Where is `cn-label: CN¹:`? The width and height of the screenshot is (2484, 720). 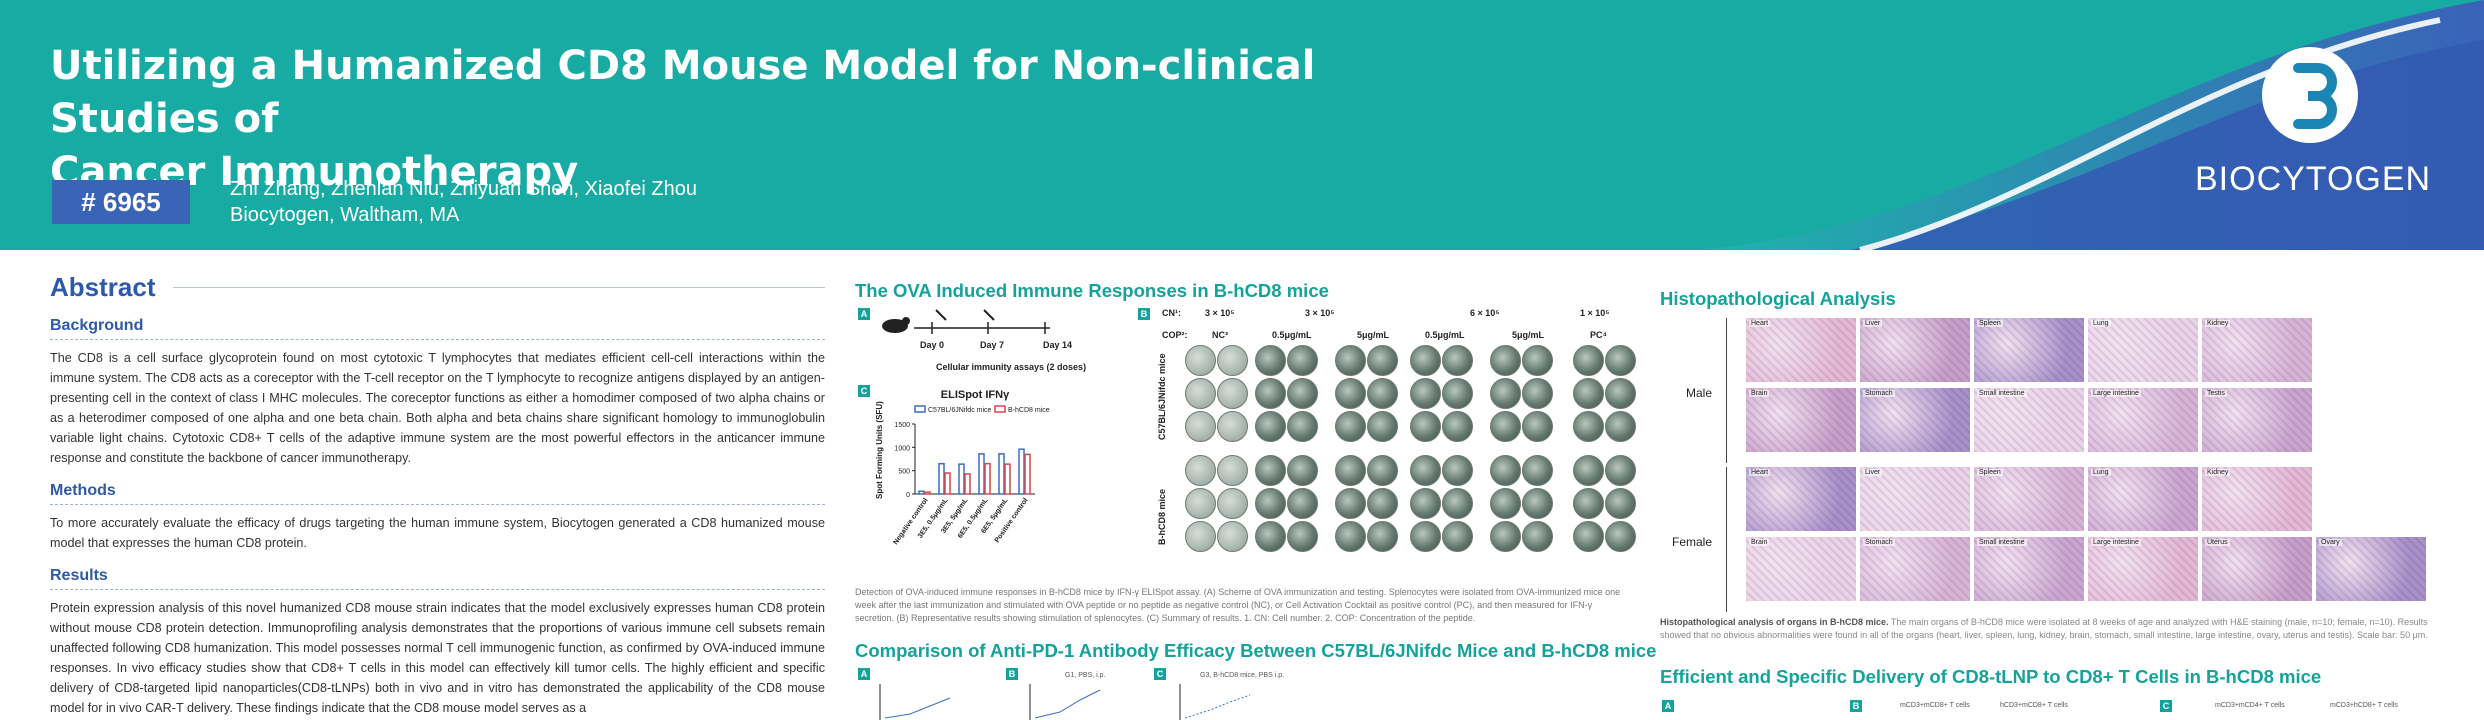 cn-label: CN¹: is located at coordinates (1171, 313).